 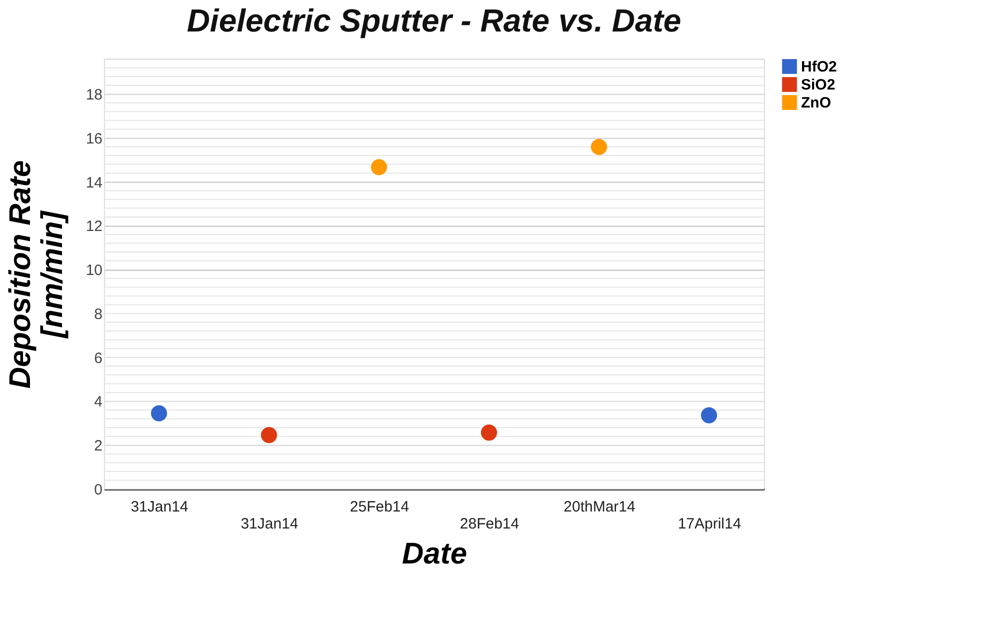 What do you see at coordinates (94, 95) in the screenshot?
I see `y-tick-label: 18` at bounding box center [94, 95].